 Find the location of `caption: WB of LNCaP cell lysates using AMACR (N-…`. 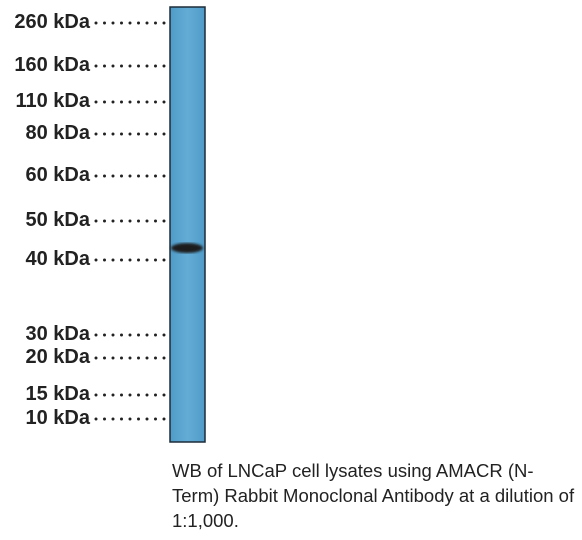

caption: WB of LNCaP cell lysates using AMACR (N-… is located at coordinates (373, 495).